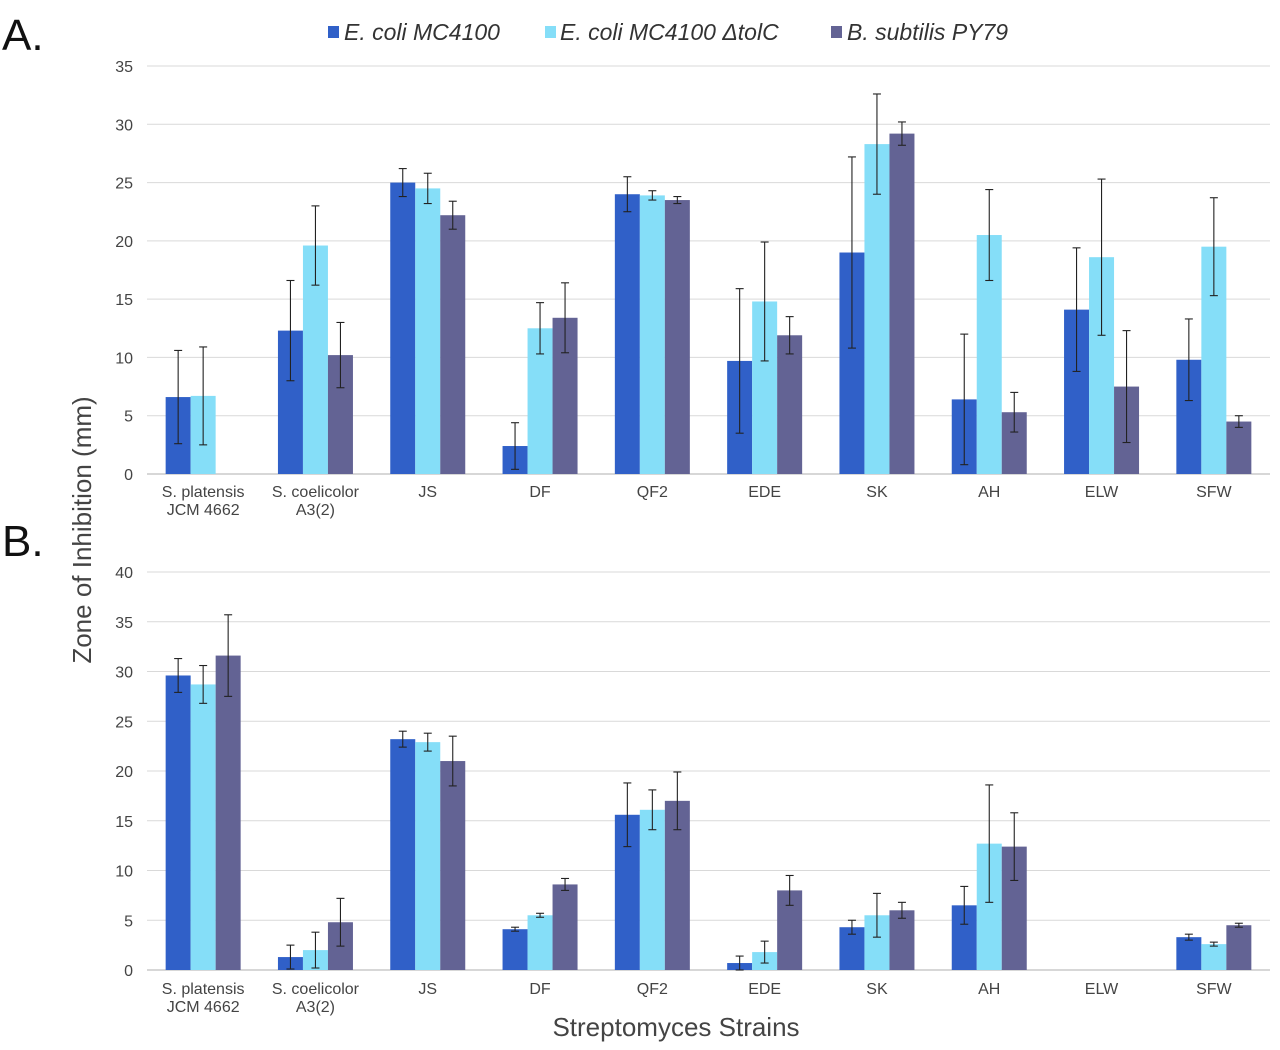  Describe the element at coordinates (422, 32) in the screenshot. I see `legend-label-ecoli: E. coli MC4100` at that location.